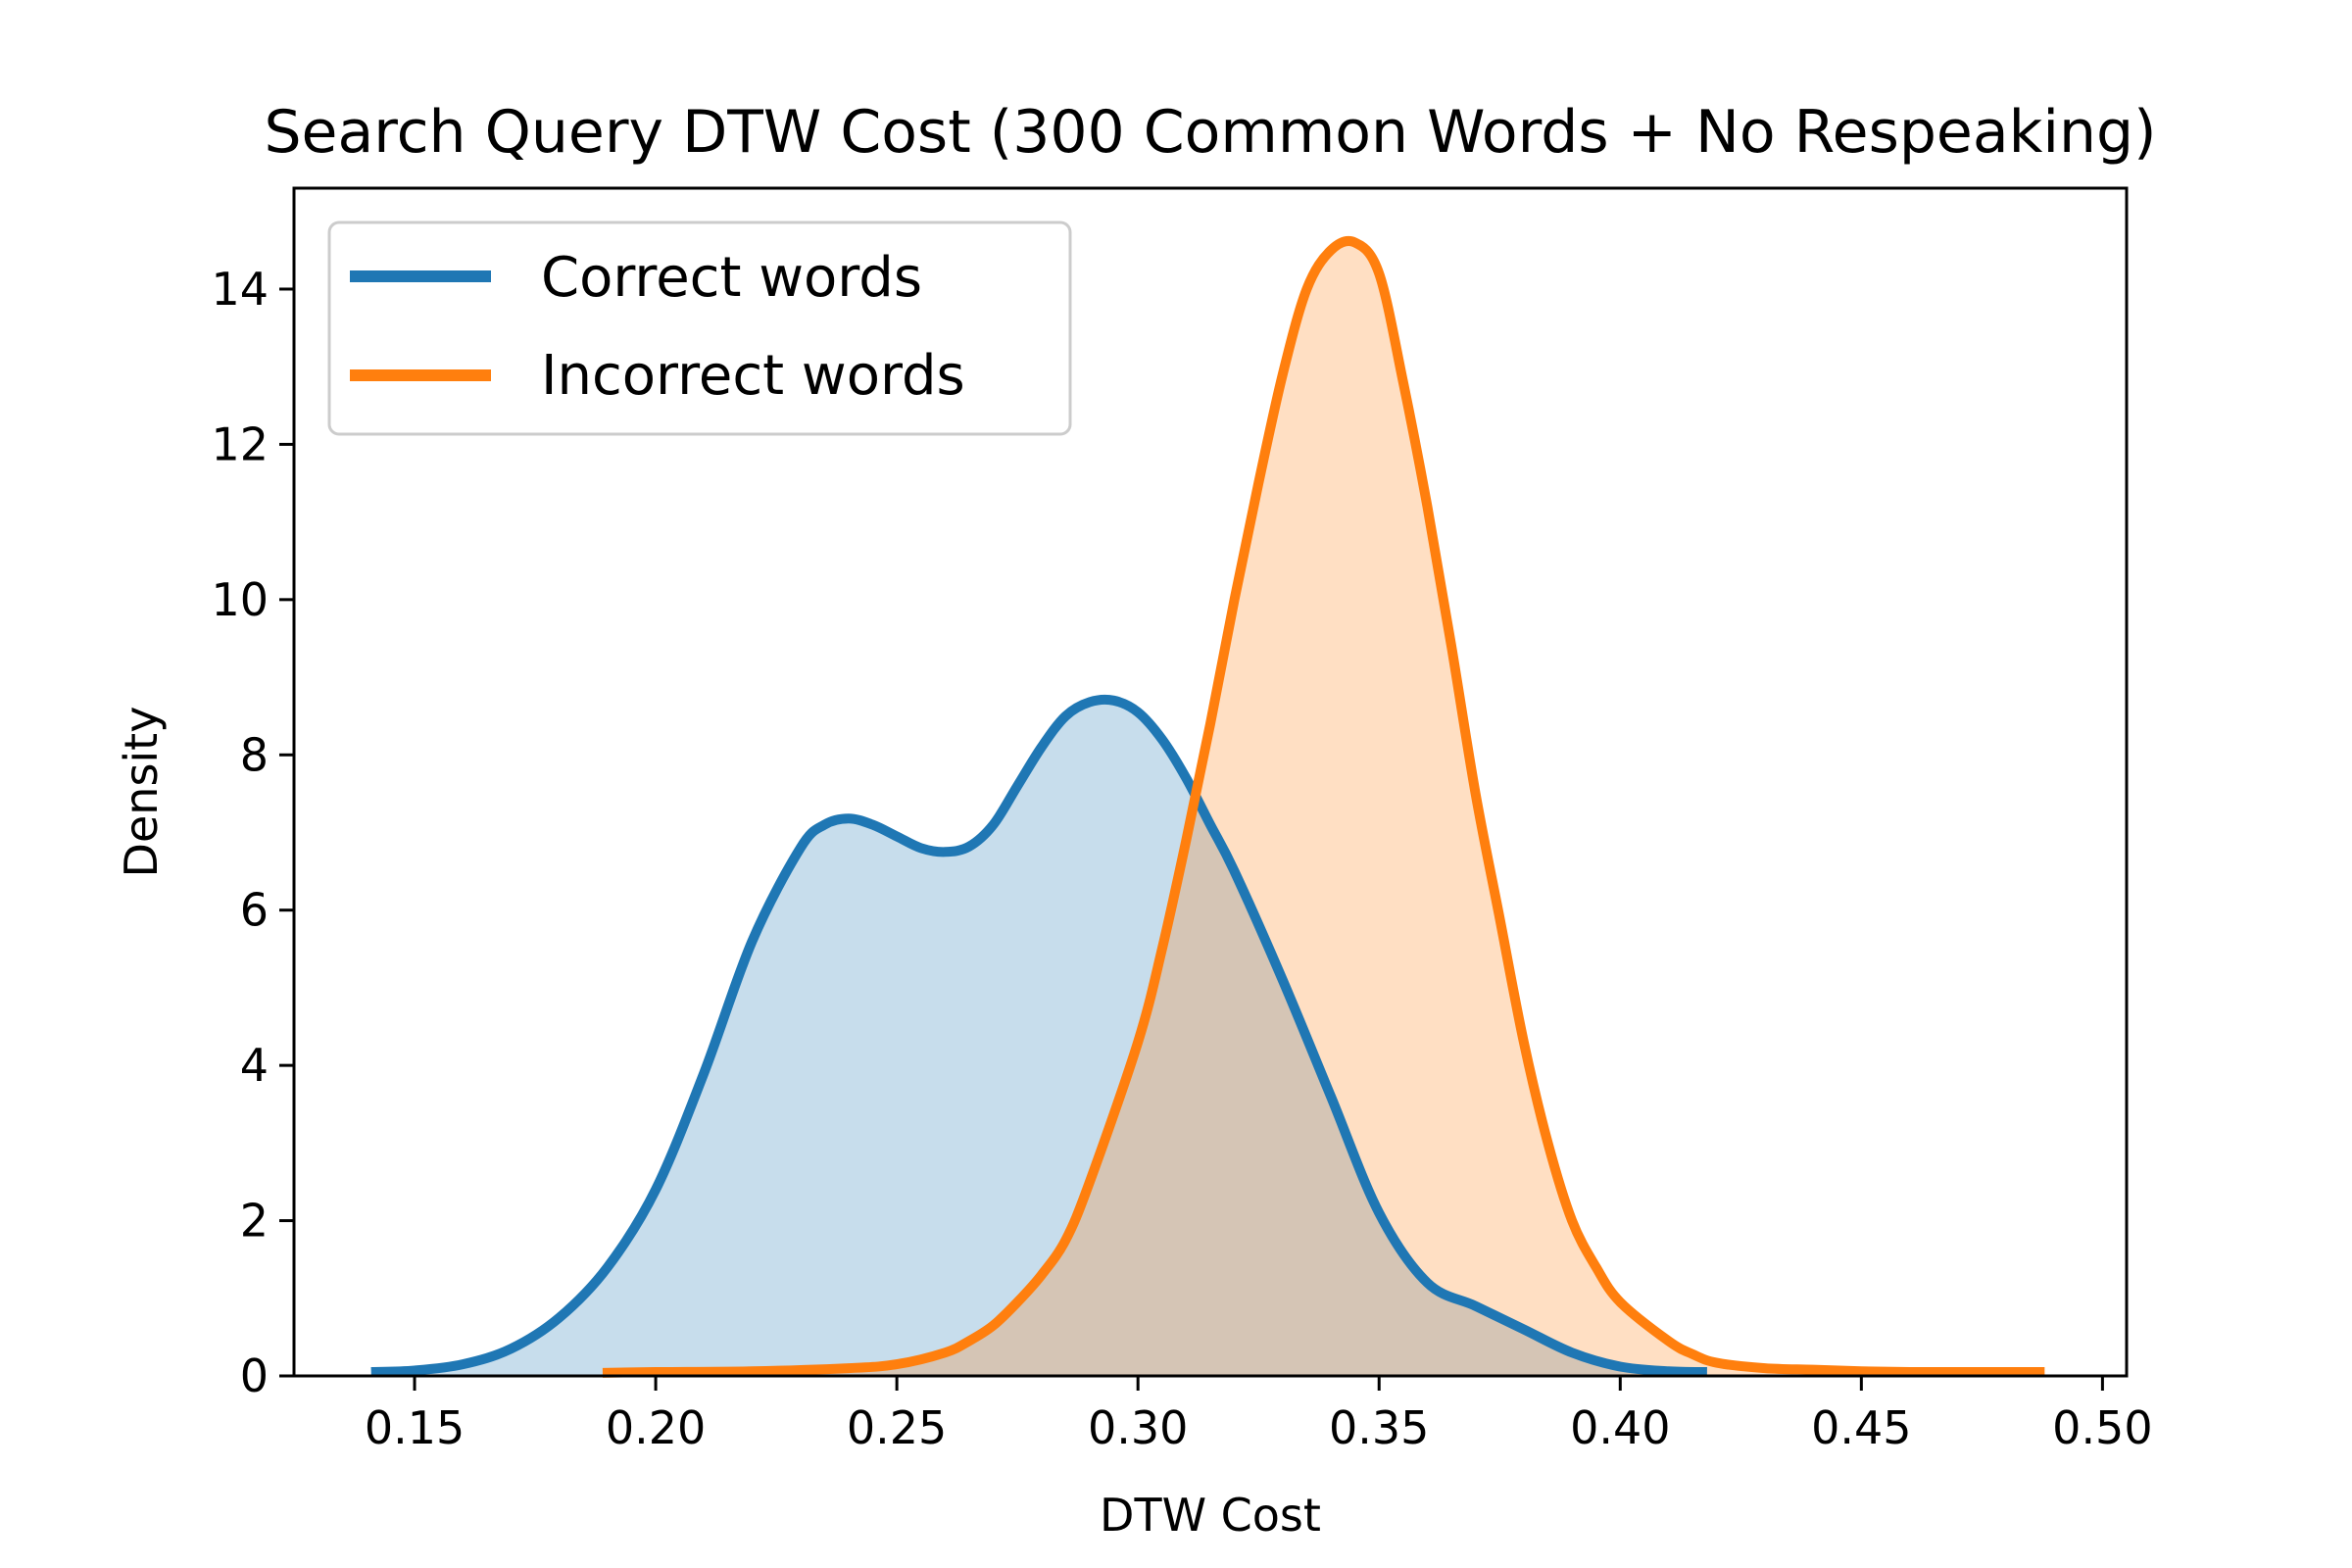 This screenshot has height=1568, width=2352. What do you see at coordinates (141, 793) in the screenshot?
I see `y-axis-label: Density` at bounding box center [141, 793].